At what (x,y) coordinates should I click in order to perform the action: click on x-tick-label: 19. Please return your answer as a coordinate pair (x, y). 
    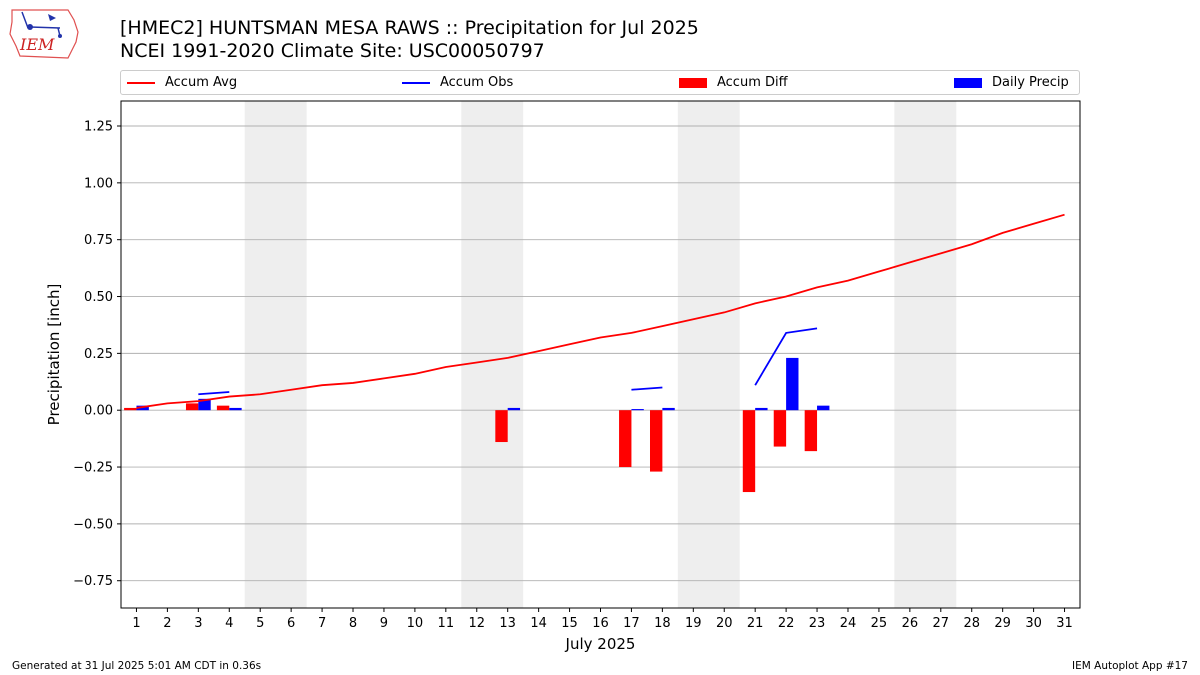
    Looking at the image, I should click on (693, 623).